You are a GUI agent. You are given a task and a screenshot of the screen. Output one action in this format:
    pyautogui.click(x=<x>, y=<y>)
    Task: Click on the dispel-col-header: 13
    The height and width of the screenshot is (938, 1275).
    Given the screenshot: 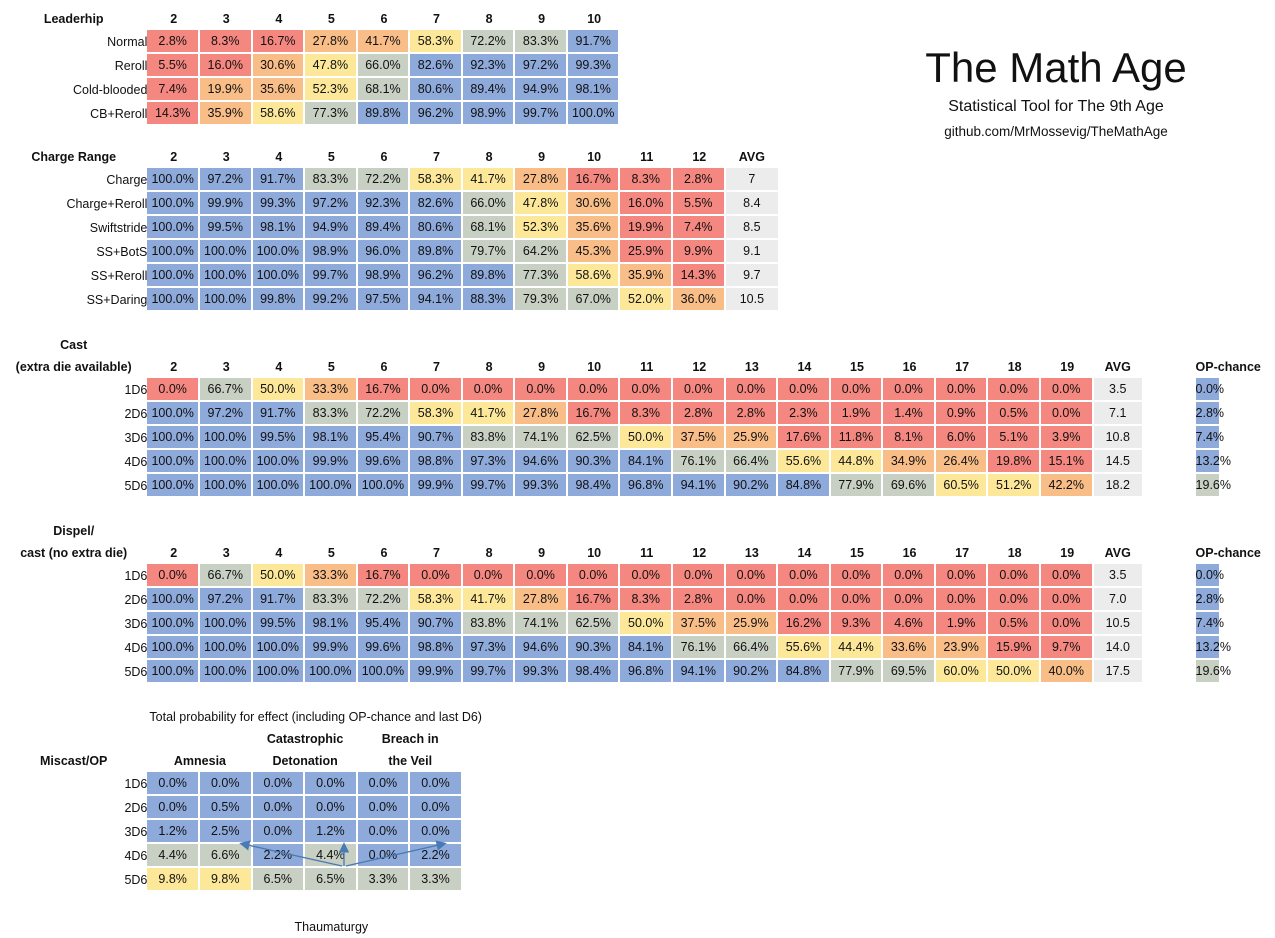 What is the action you would take?
    pyautogui.click(x=751, y=553)
    